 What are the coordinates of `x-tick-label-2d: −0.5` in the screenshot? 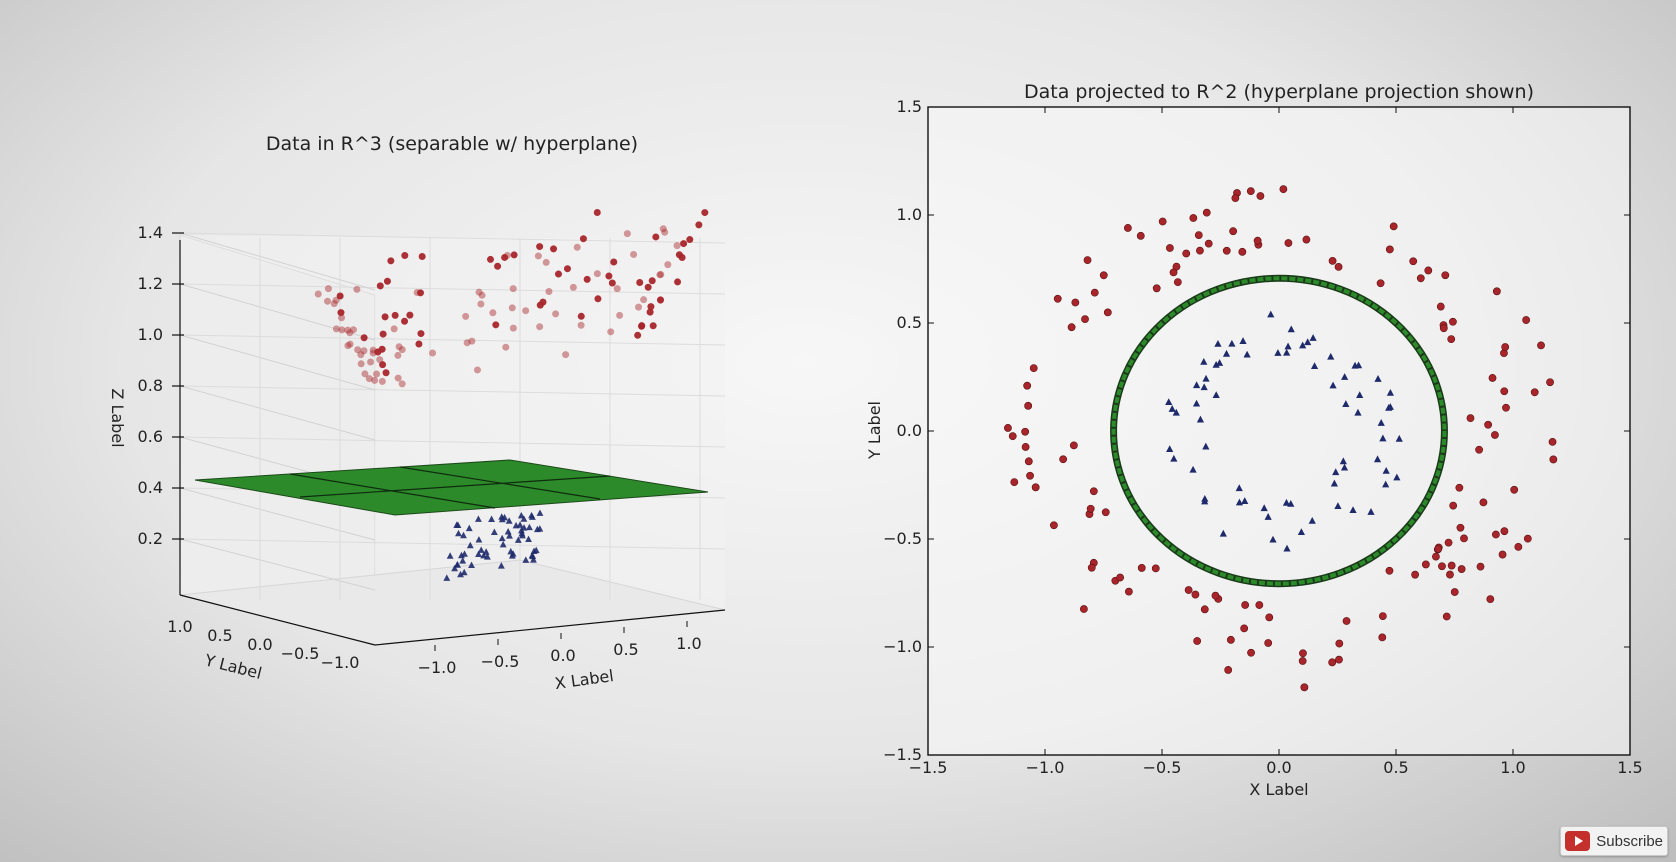 It's located at (1162, 767).